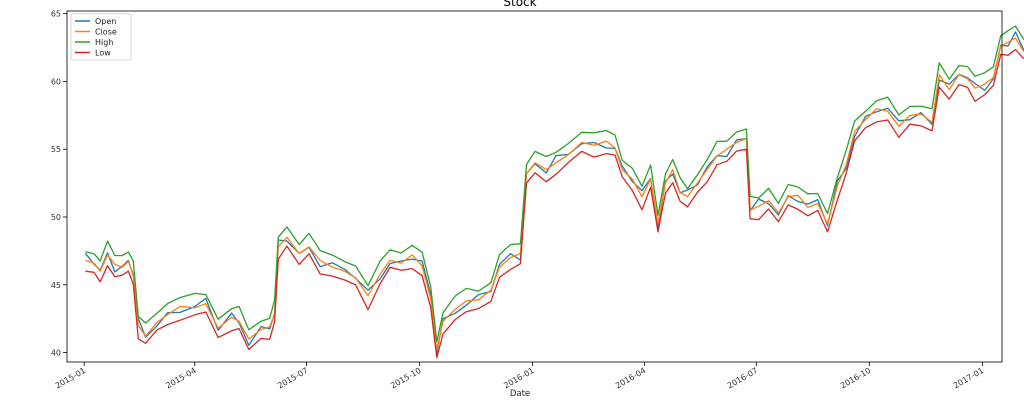 Image resolution: width=1024 pixels, height=400 pixels. What do you see at coordinates (405, 378) in the screenshot?
I see `x-tick-label: 2015-10` at bounding box center [405, 378].